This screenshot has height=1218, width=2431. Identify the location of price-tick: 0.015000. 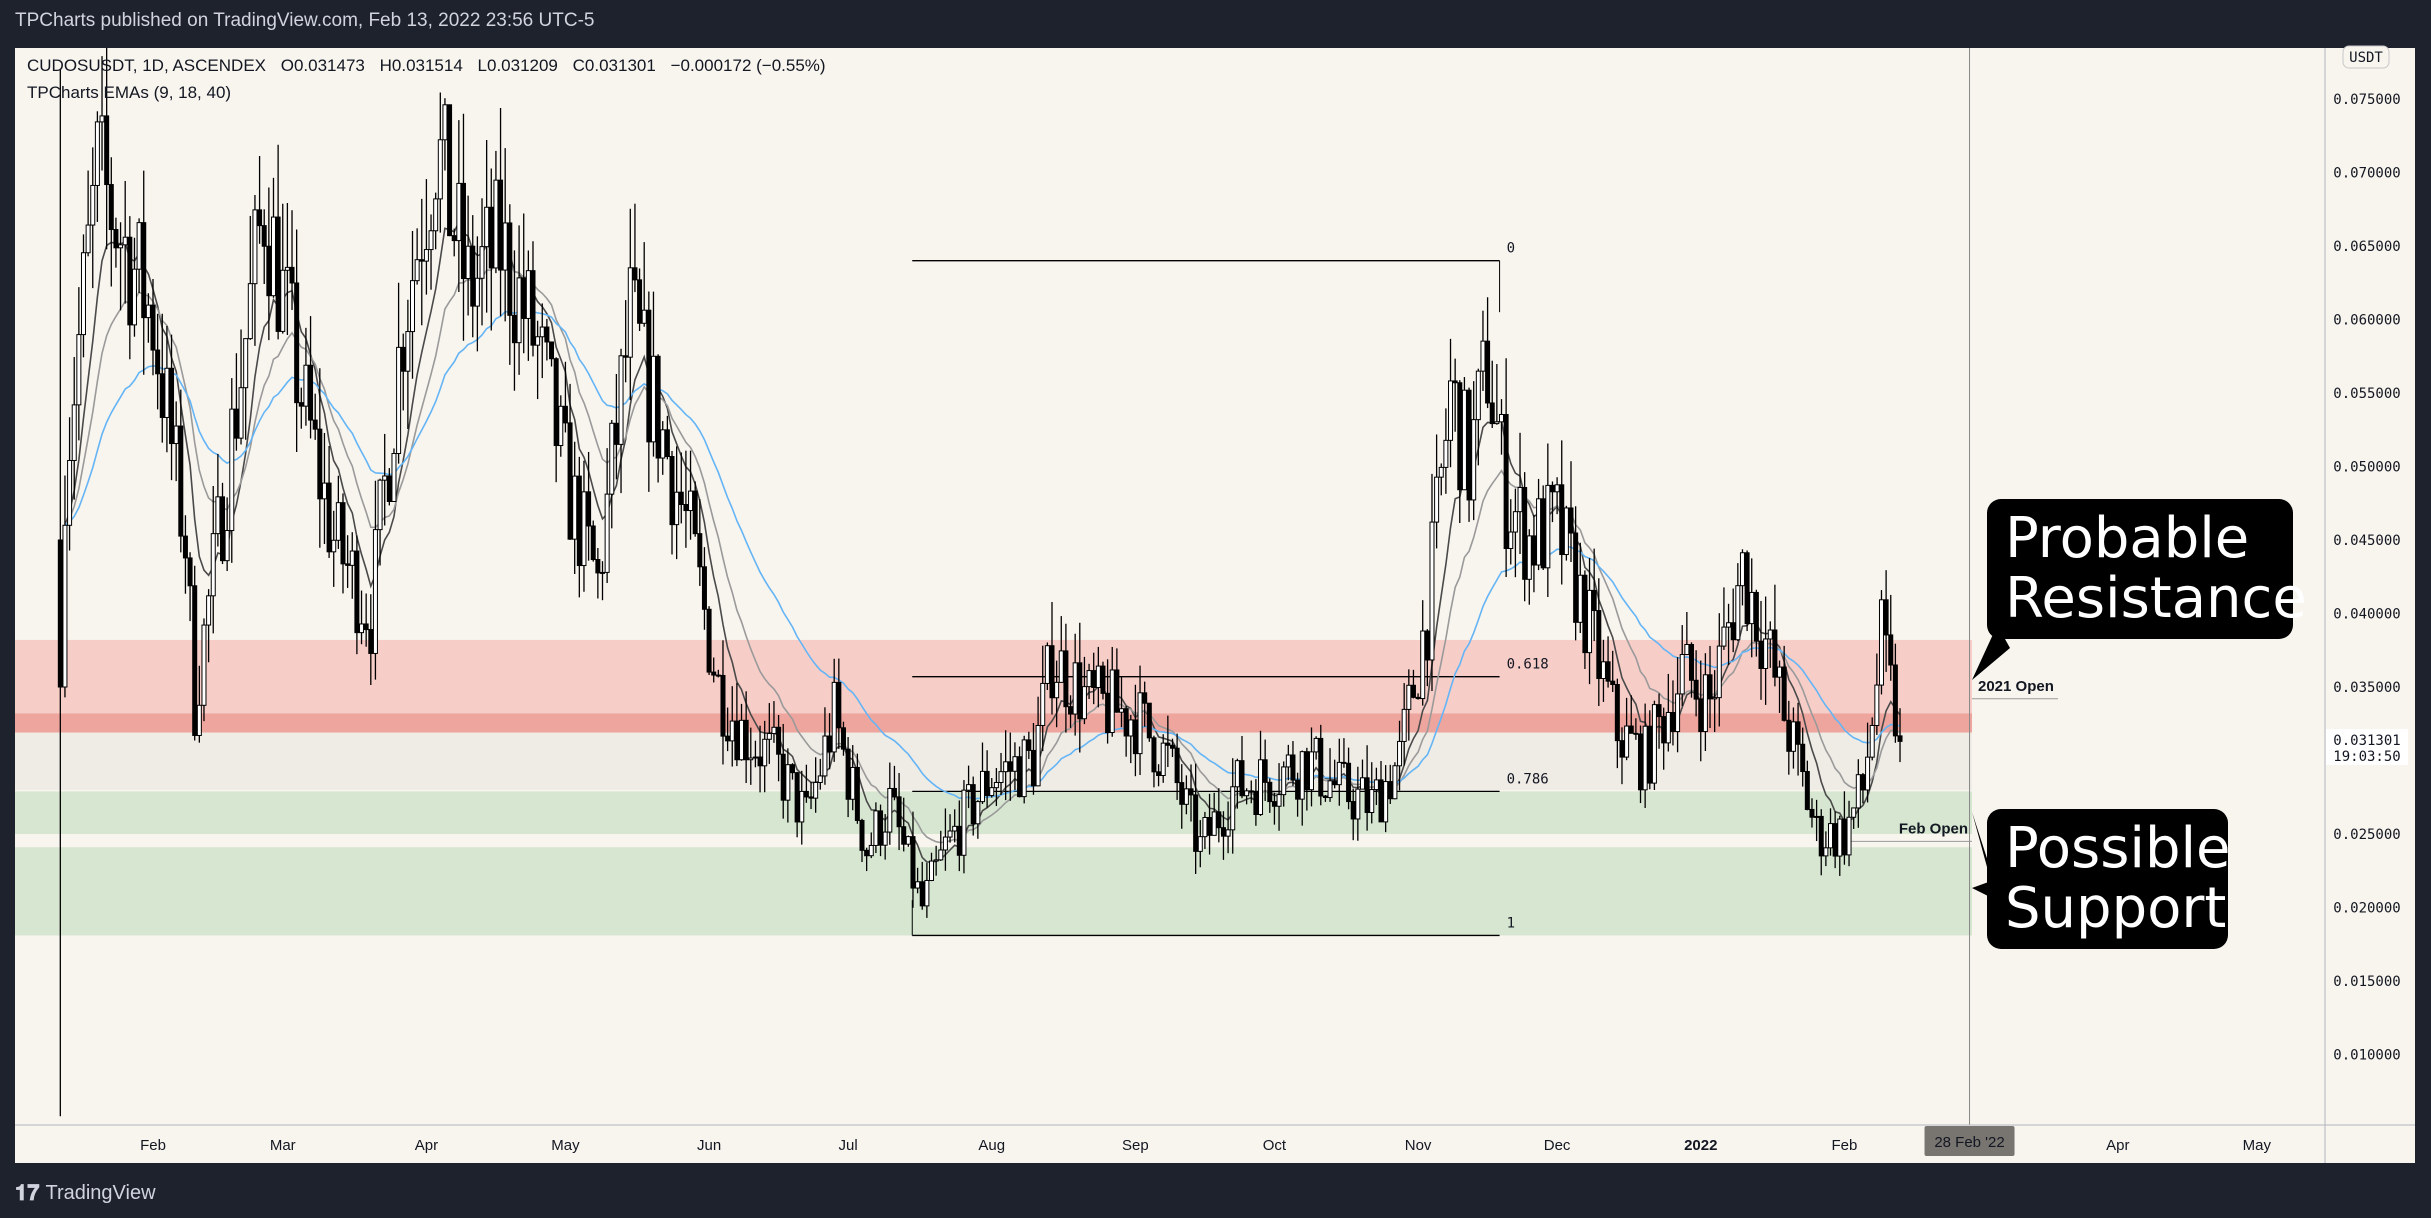
(2366, 982).